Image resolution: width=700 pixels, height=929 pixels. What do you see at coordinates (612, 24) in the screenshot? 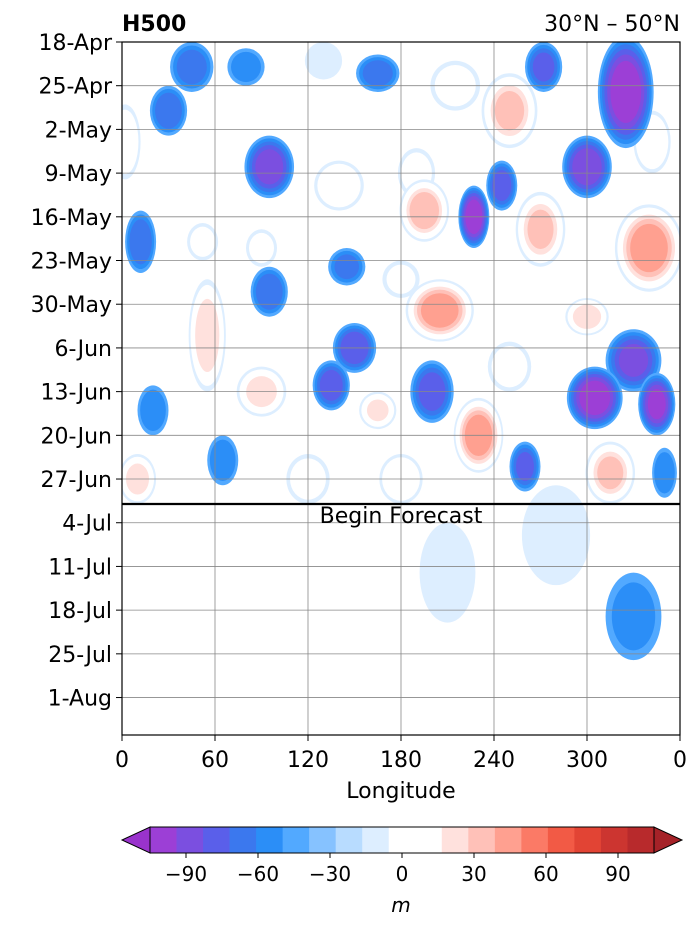
I see `chart-subtitle: 30°N – 50°N` at bounding box center [612, 24].